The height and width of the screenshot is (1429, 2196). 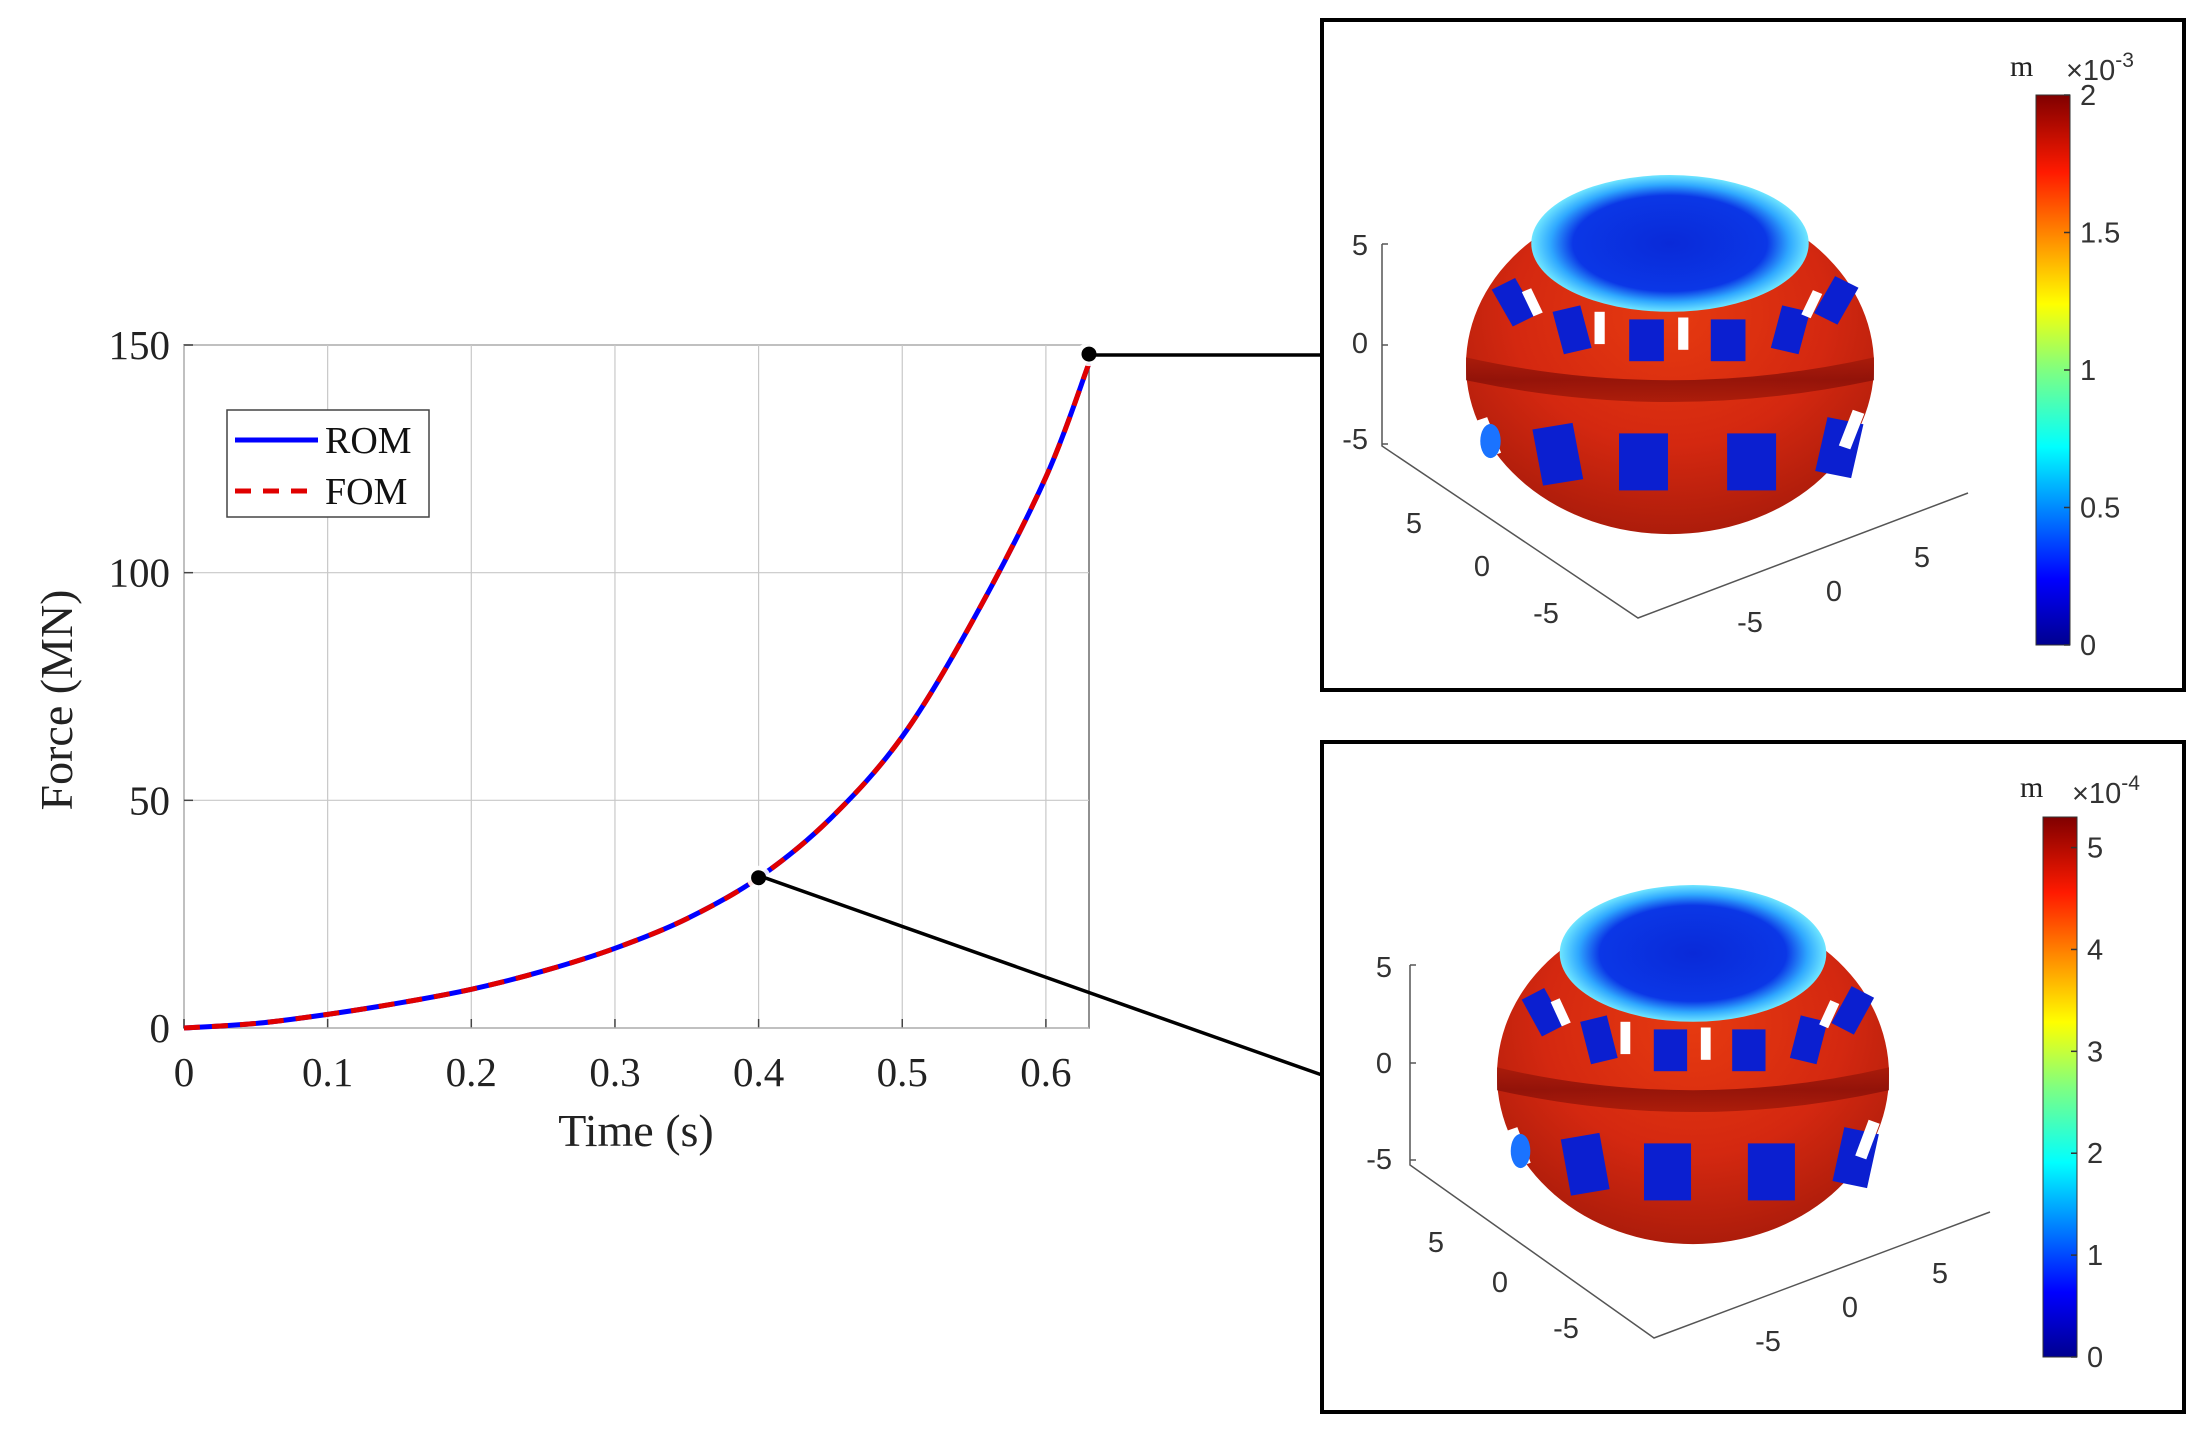 What do you see at coordinates (1850, 1308) in the screenshot?
I see `bottom-y-tick-0: 0` at bounding box center [1850, 1308].